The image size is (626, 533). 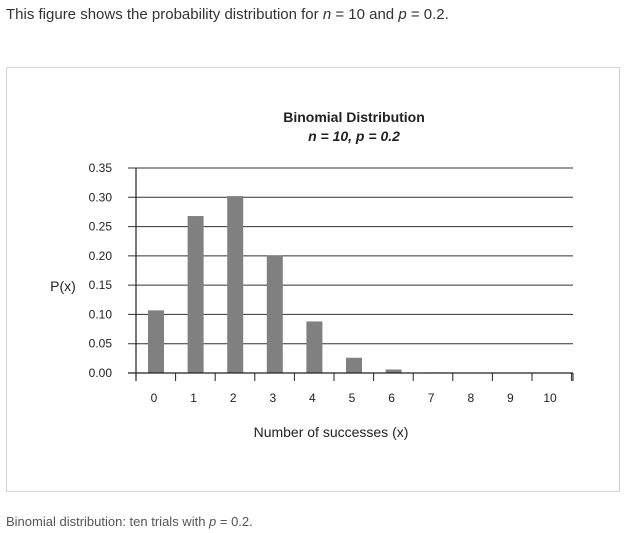 What do you see at coordinates (101, 270) in the screenshot?
I see `y-tick-labels: 0.00 0.05 0.10 0.15 0.20 0.25 0.30 0.35` at bounding box center [101, 270].